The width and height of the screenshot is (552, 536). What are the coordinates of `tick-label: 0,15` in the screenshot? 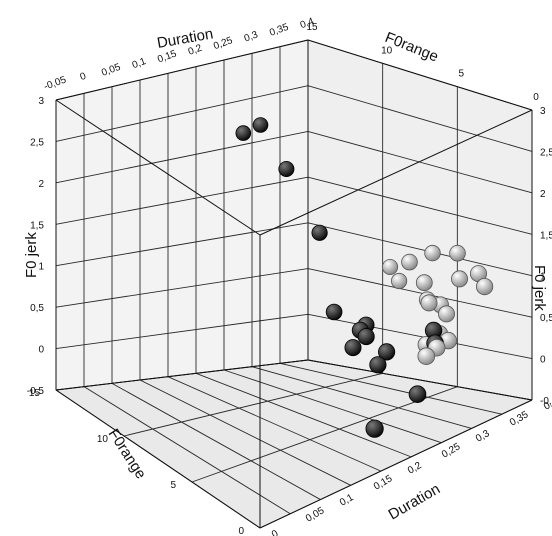 It's located at (383, 482).